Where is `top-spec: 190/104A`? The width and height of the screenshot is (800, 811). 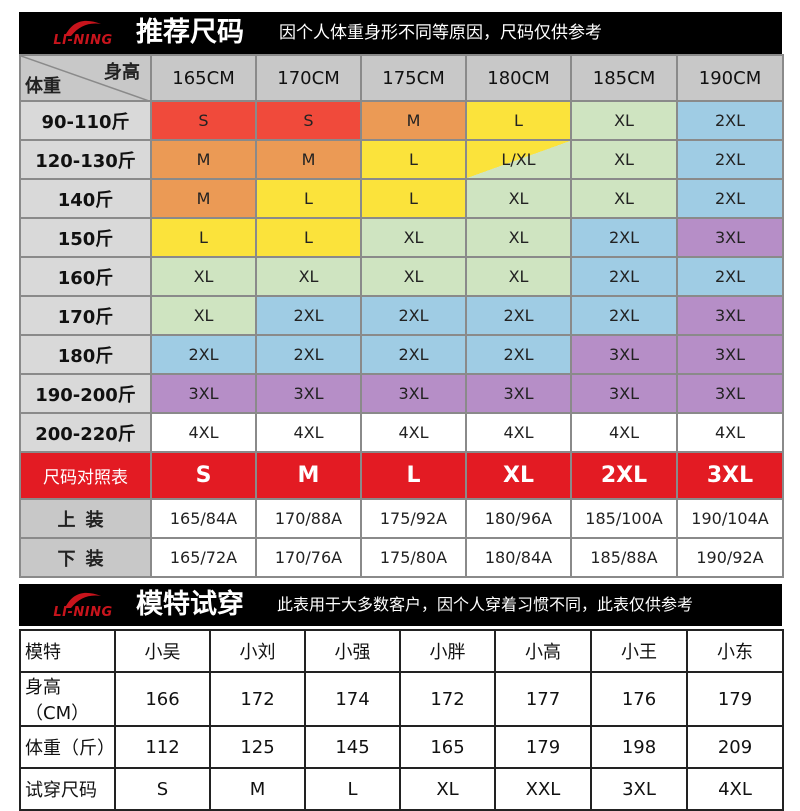 top-spec: 190/104A is located at coordinates (730, 518).